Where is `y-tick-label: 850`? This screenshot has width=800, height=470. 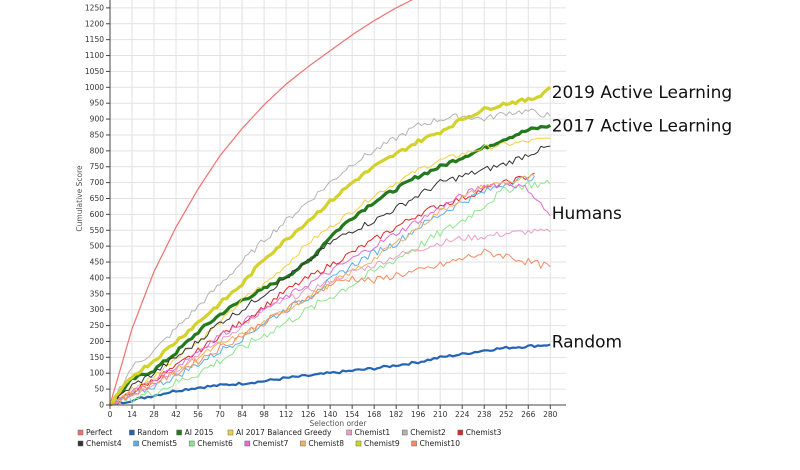 y-tick-label: 850 is located at coordinates (97, 134).